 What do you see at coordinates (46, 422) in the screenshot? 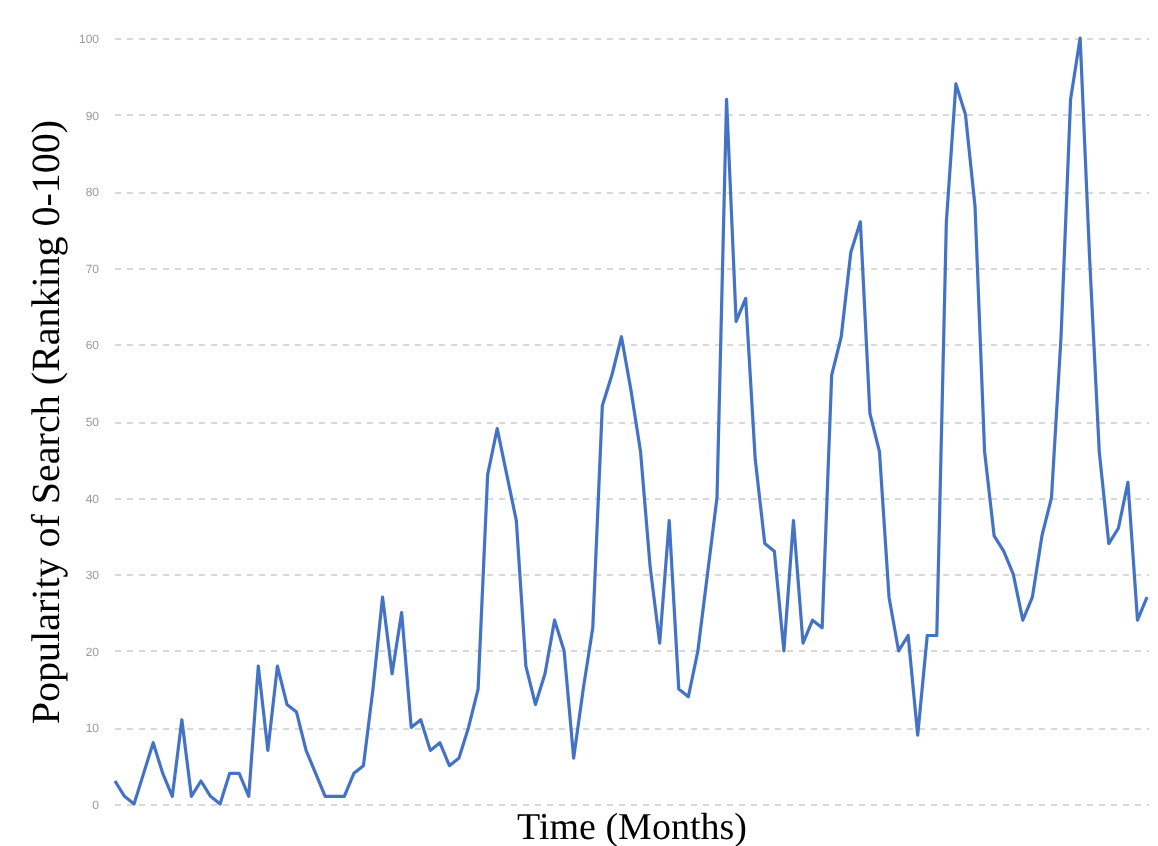
I see `y-axis-title: Popularity of Search (Ranking 0-100)` at bounding box center [46, 422].